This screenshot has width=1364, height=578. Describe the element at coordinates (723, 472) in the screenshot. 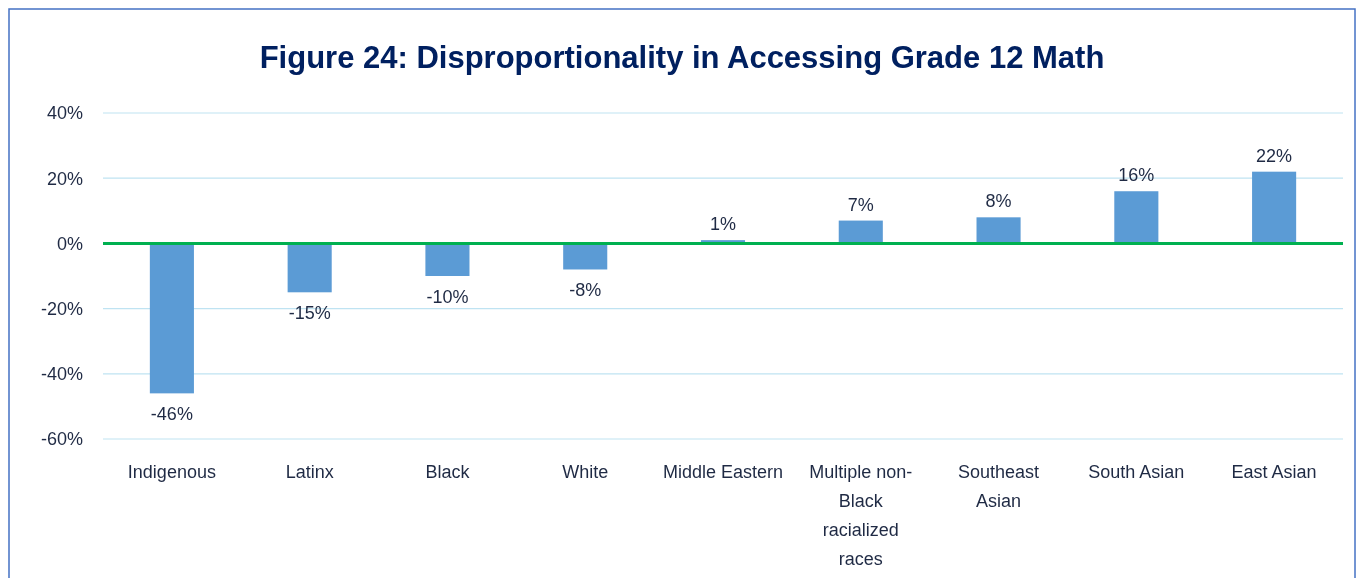

I see `x-tick-label: Middle Eastern` at that location.